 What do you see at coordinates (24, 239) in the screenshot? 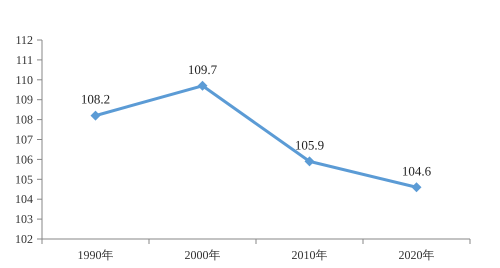
I see `y-tick-label: 102` at bounding box center [24, 239].